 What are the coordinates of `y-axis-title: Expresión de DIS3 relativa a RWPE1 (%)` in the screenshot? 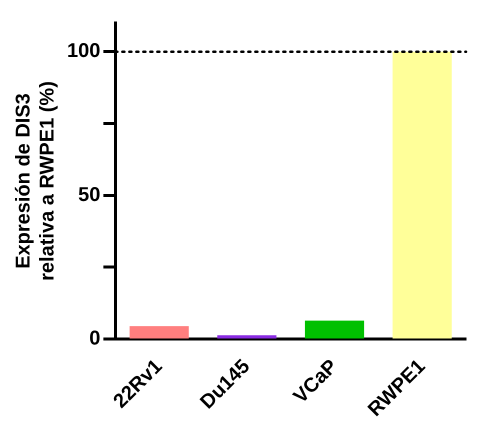 It's located at (35, 181).